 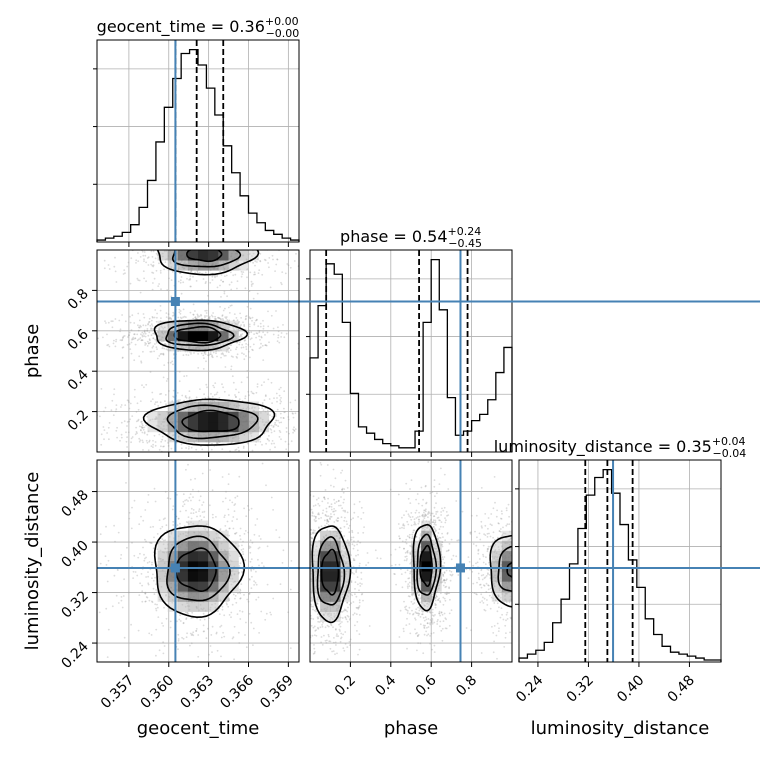 I want to click on title-geocent_time: geocent_time = 0.36+0.00 −0.00, so click(x=198, y=27).